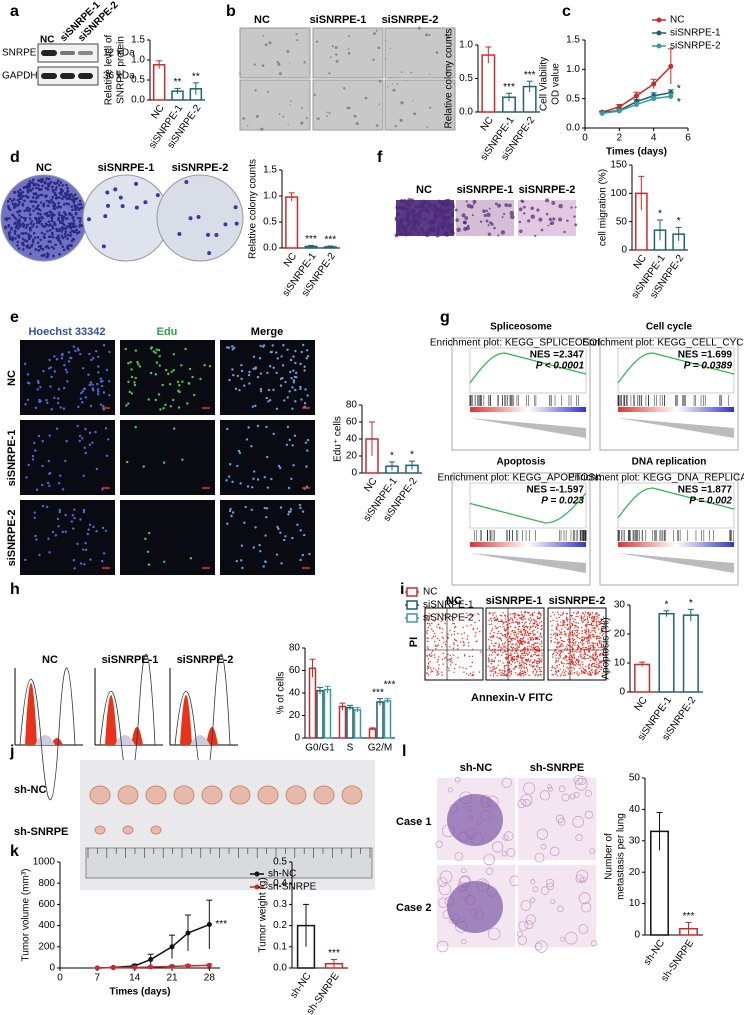 The height and width of the screenshot is (1015, 744). Describe the element at coordinates (555, 490) in the screenshot. I see `gsea-nes: NES =-1.597` at that location.